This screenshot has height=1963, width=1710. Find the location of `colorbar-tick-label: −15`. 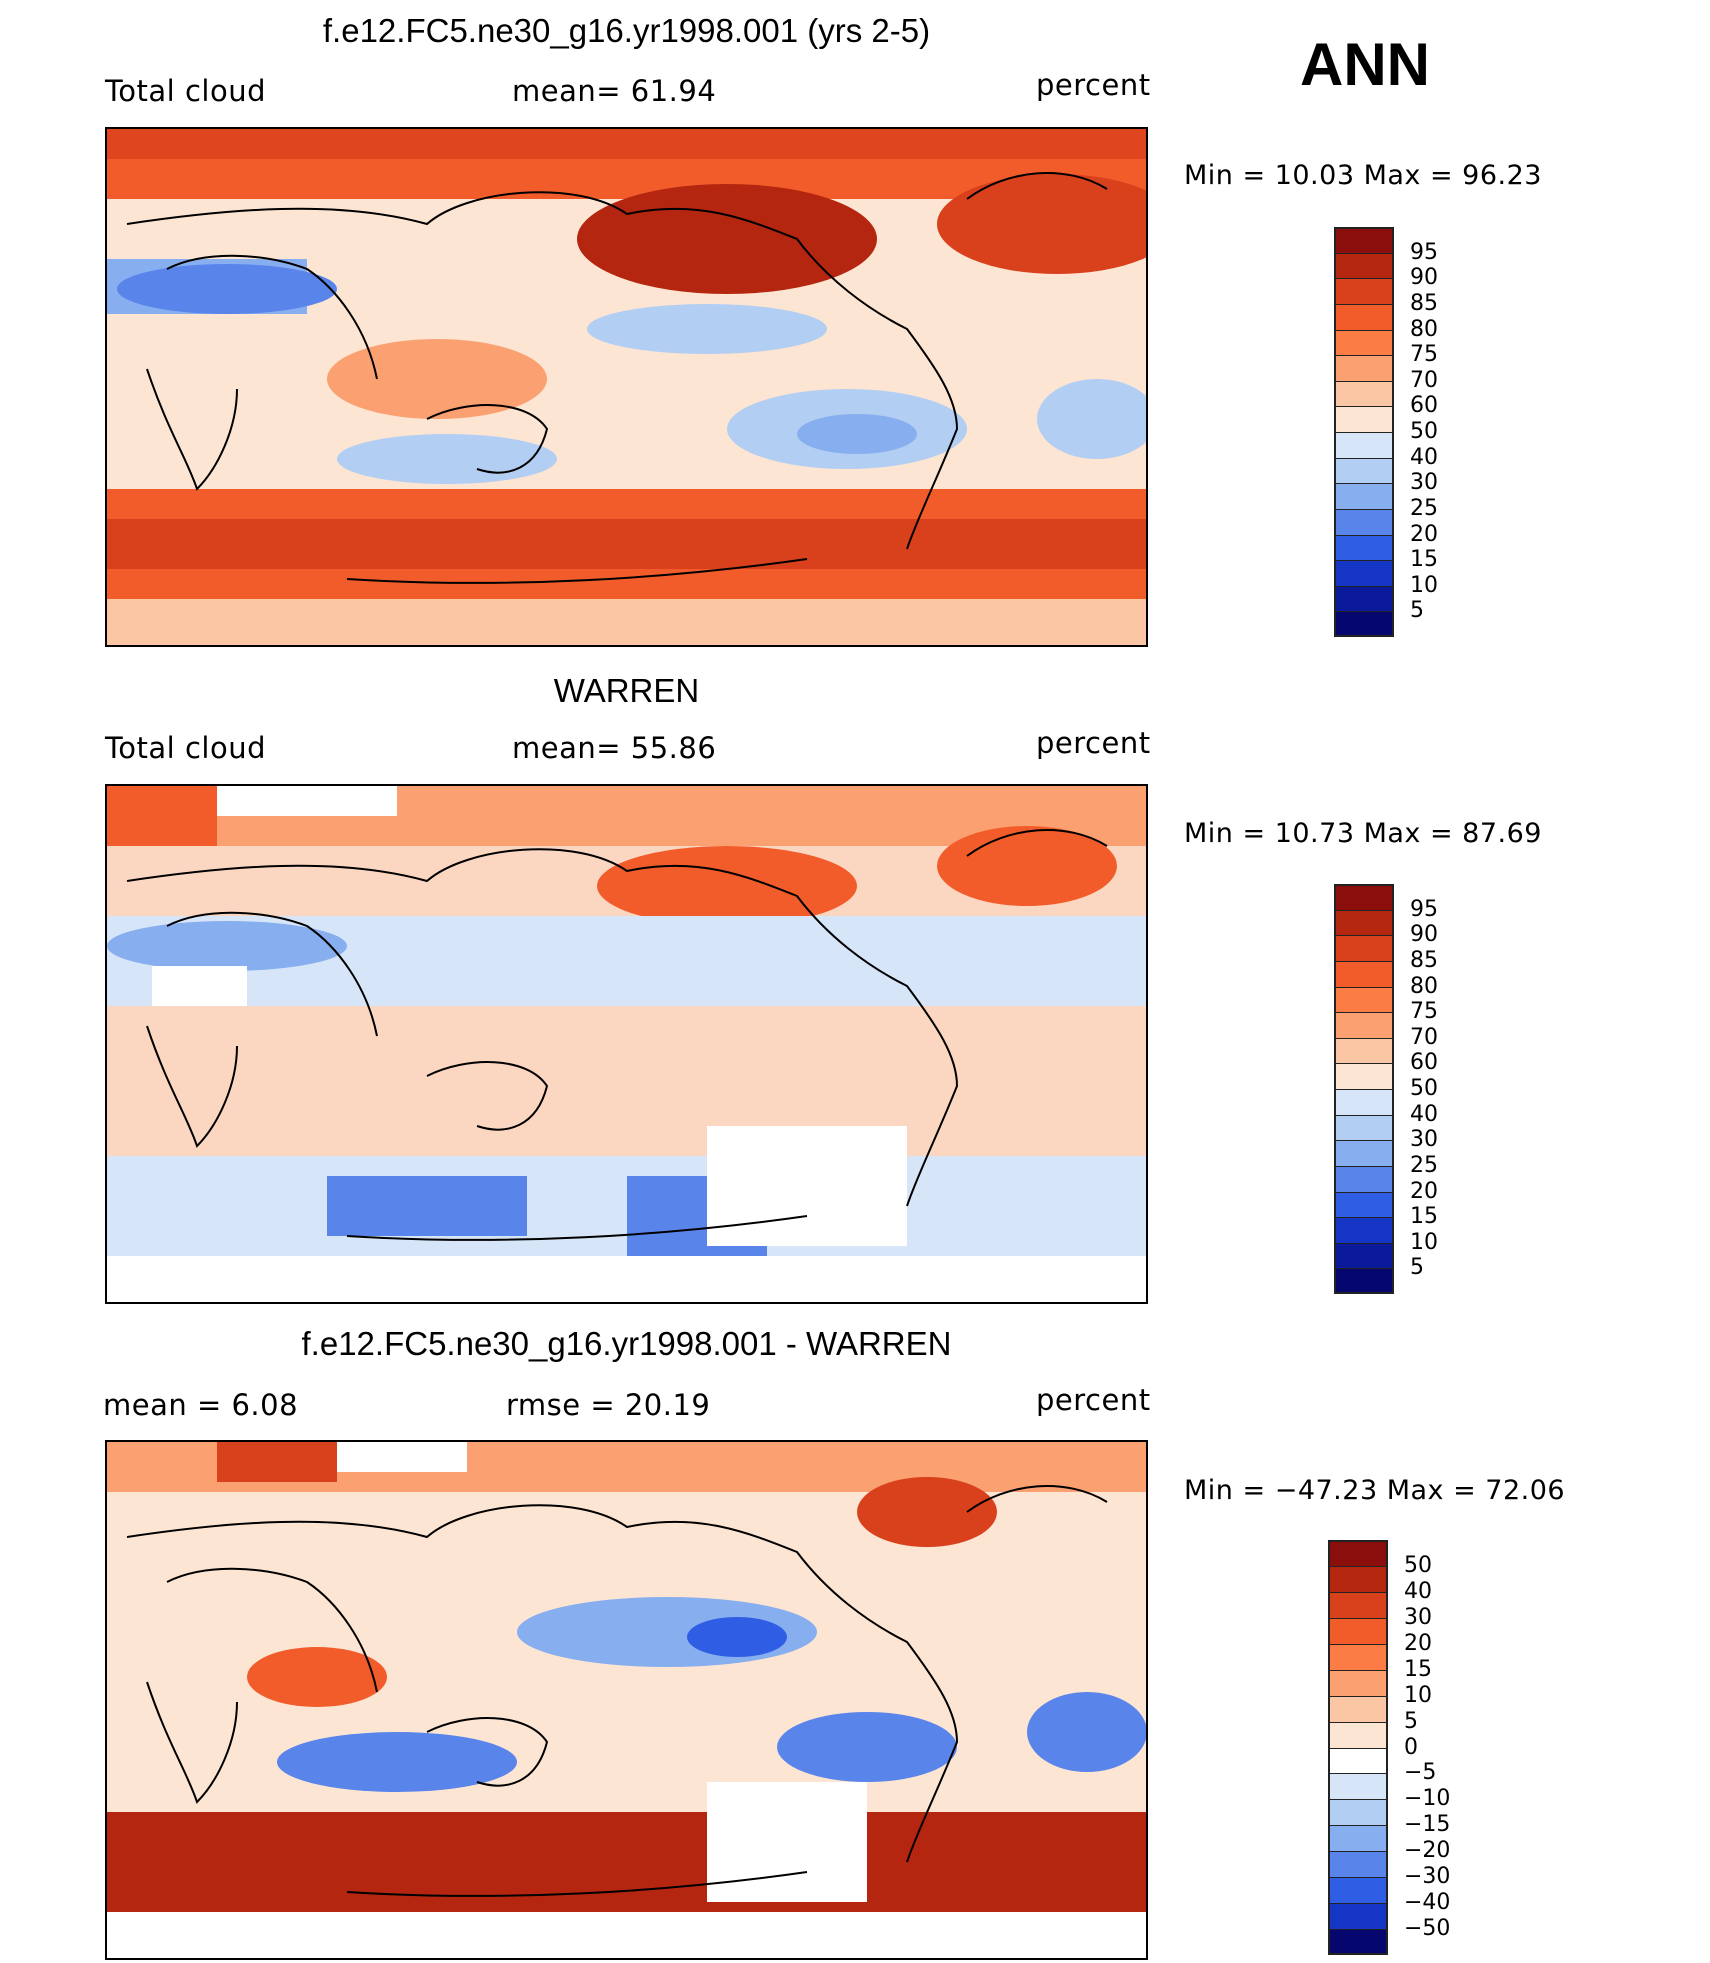

colorbar-tick-label: −15 is located at coordinates (1427, 1825).